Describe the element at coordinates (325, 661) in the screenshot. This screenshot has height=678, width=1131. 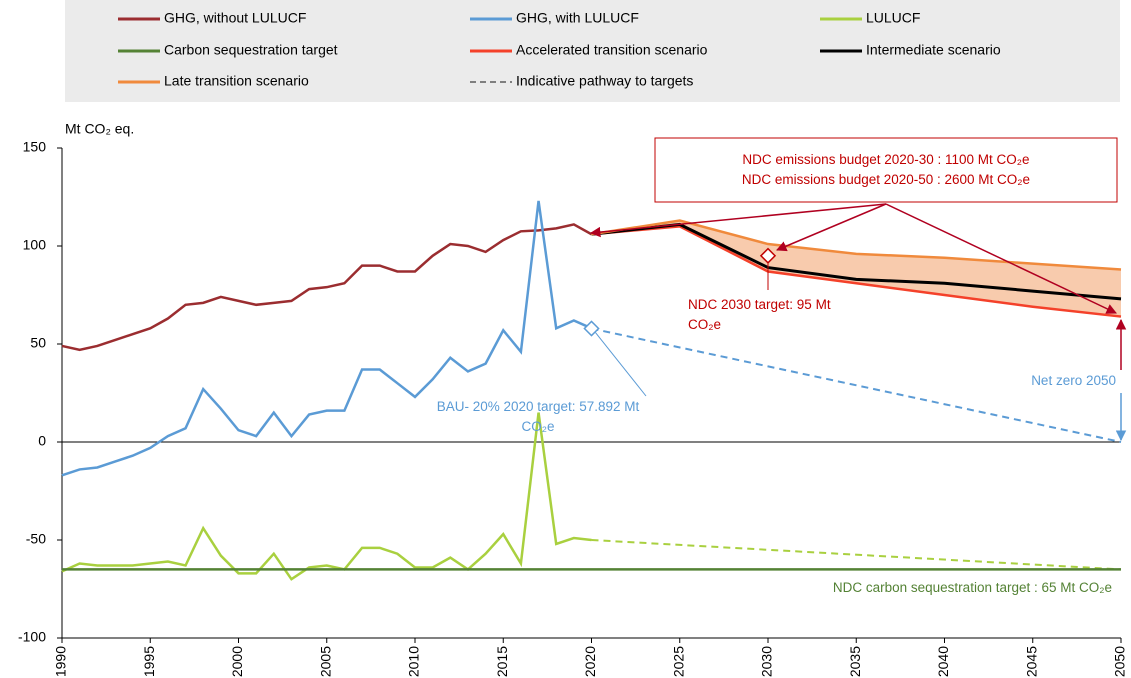
I see `x-tick-label: 2005` at that location.